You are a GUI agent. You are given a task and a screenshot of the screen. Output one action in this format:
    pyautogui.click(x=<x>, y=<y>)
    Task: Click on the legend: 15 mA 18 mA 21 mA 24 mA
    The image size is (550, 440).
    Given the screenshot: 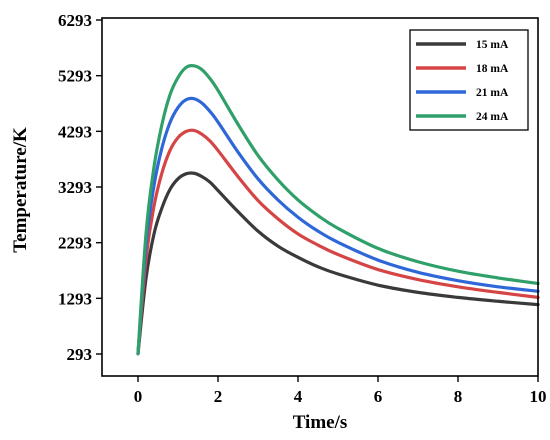 What is the action you would take?
    pyautogui.click(x=469, y=80)
    